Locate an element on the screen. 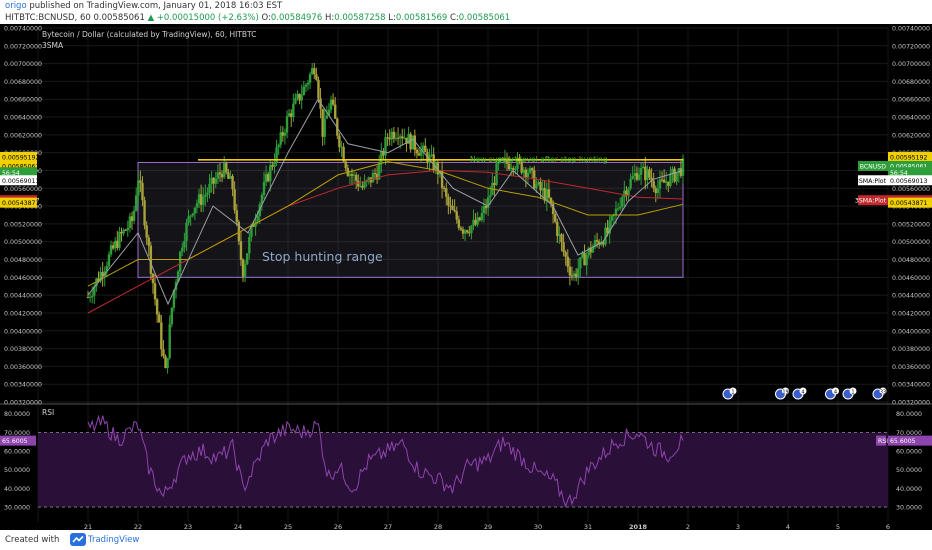 This screenshot has width=932, height=550. price-tag-name: 3SMA:Plot is located at coordinates (871, 181).